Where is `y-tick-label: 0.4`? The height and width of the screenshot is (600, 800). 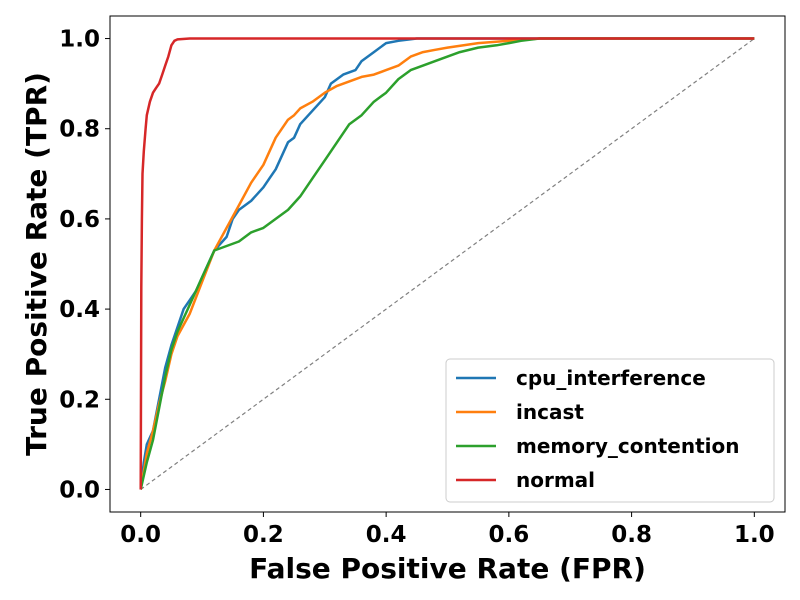
y-tick-label: 0.4 is located at coordinates (79, 310).